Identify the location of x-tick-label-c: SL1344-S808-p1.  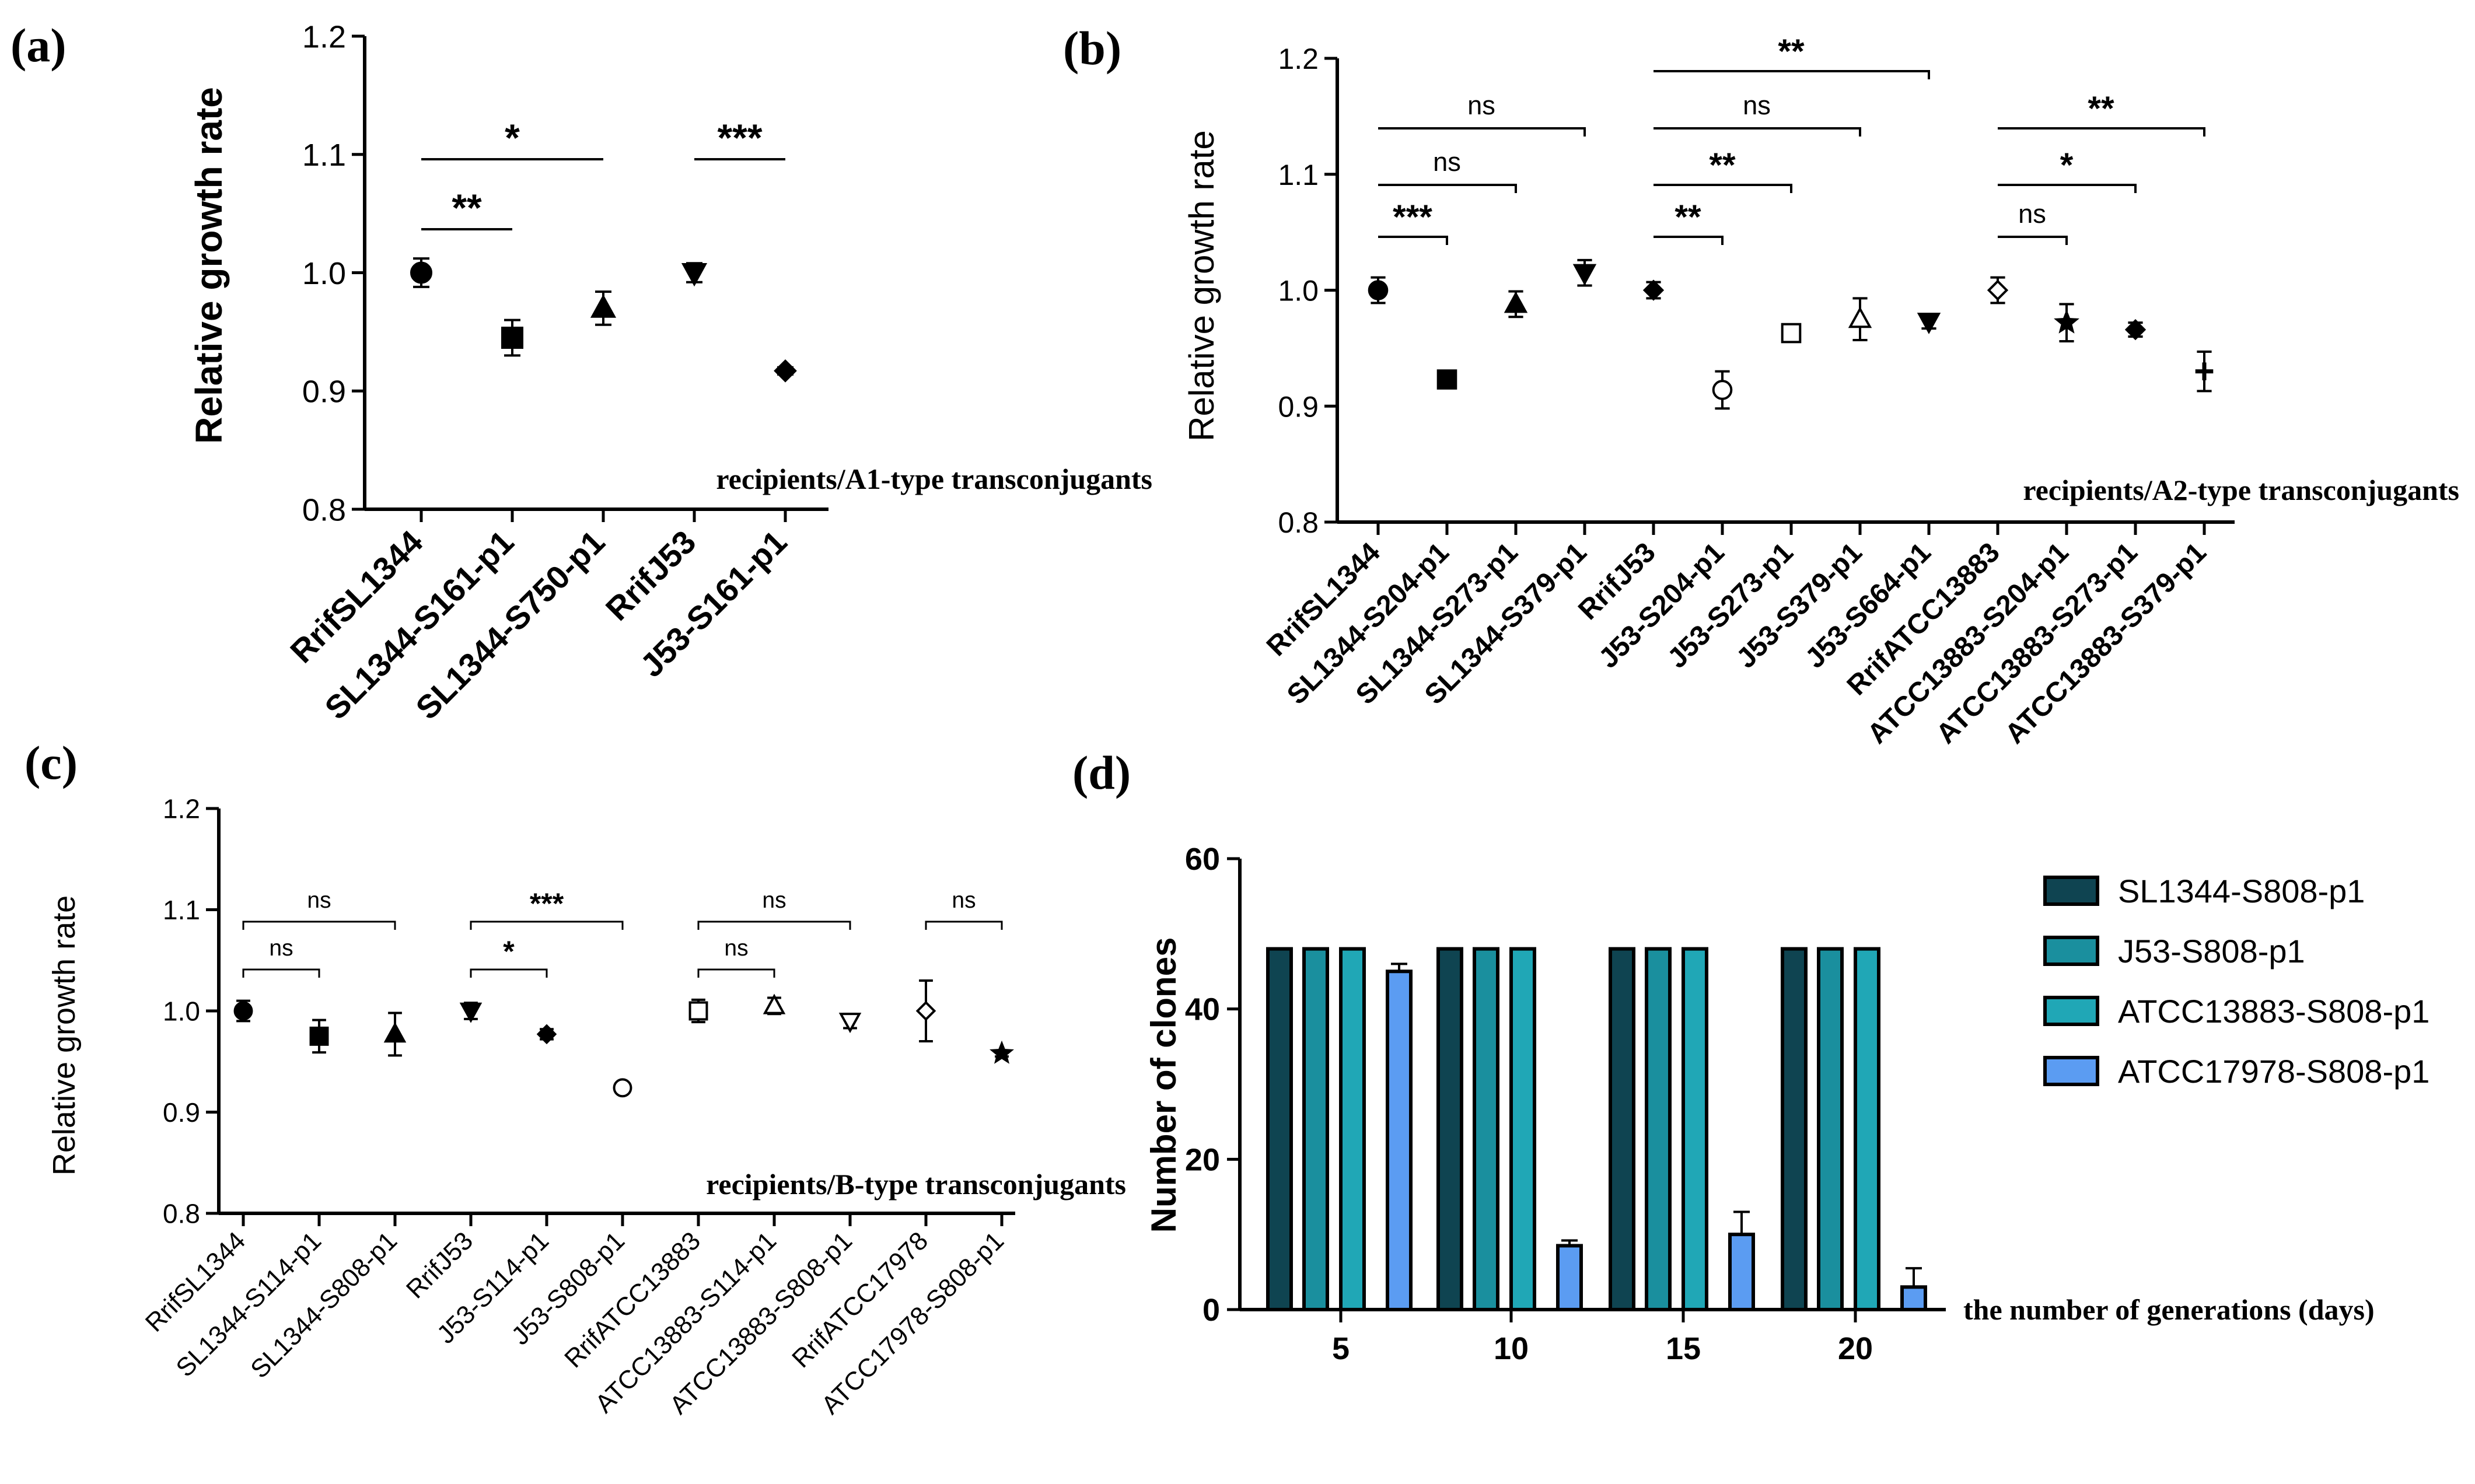
(324, 1305).